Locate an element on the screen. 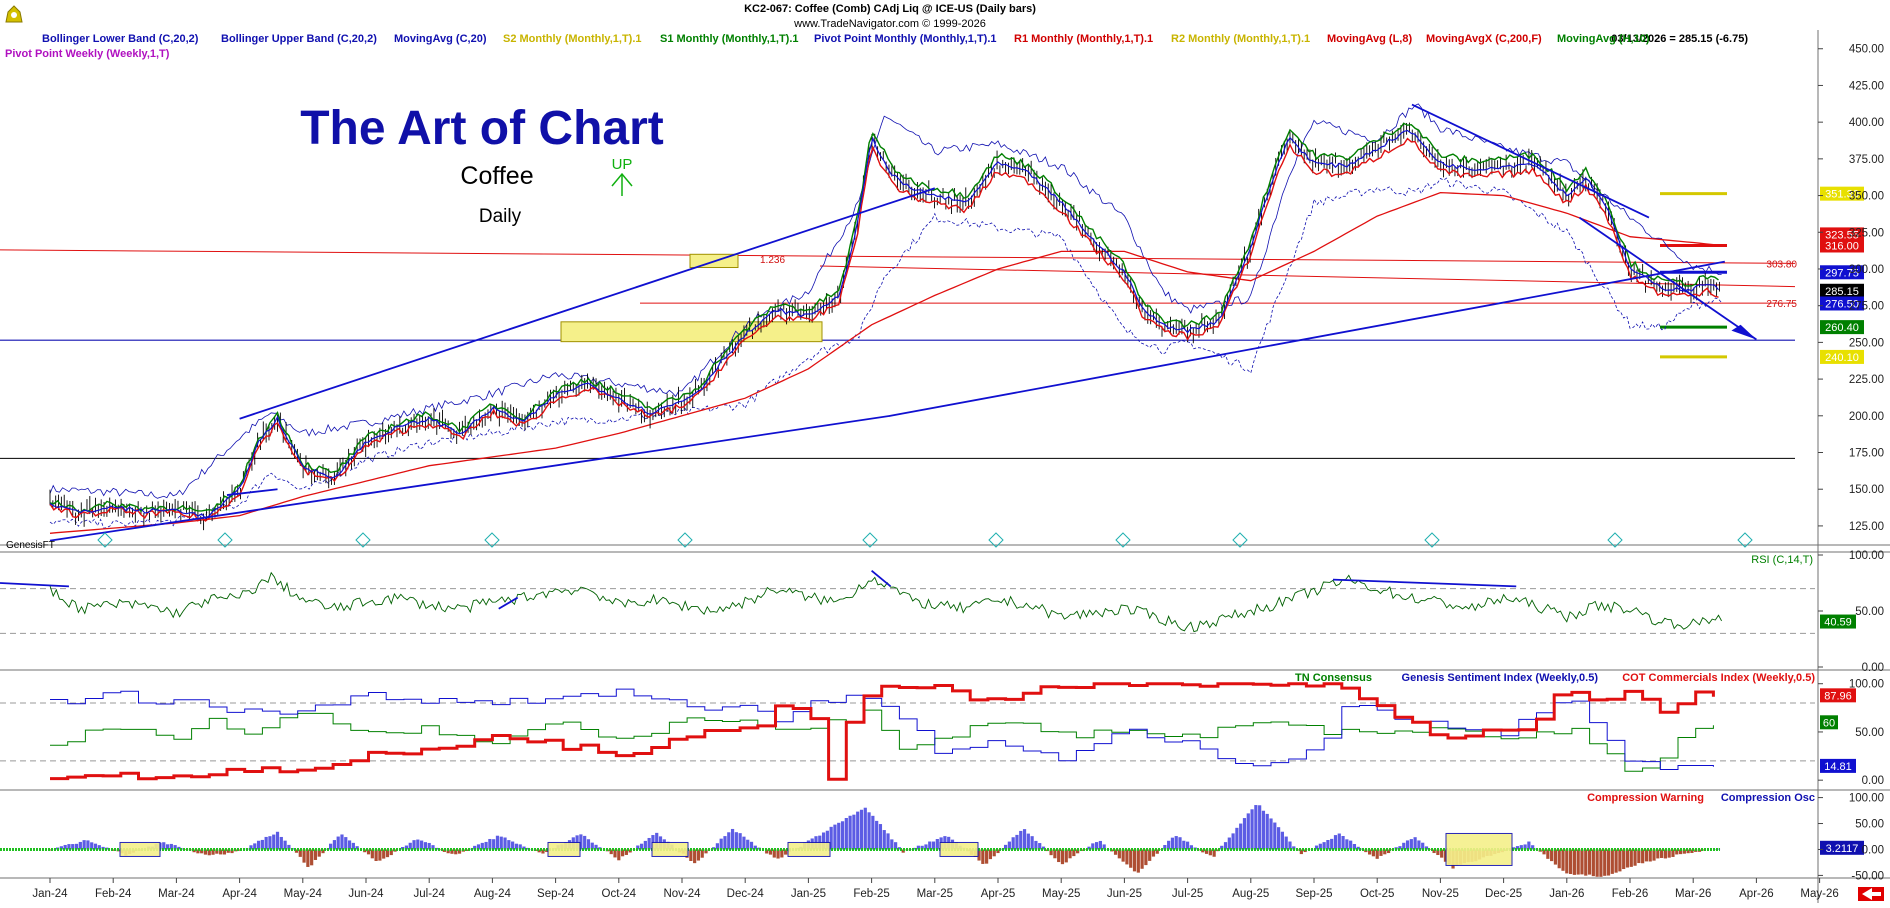 Image resolution: width=1890 pixels, height=908 pixels. price-level-tag: 240.10 is located at coordinates (1842, 356).